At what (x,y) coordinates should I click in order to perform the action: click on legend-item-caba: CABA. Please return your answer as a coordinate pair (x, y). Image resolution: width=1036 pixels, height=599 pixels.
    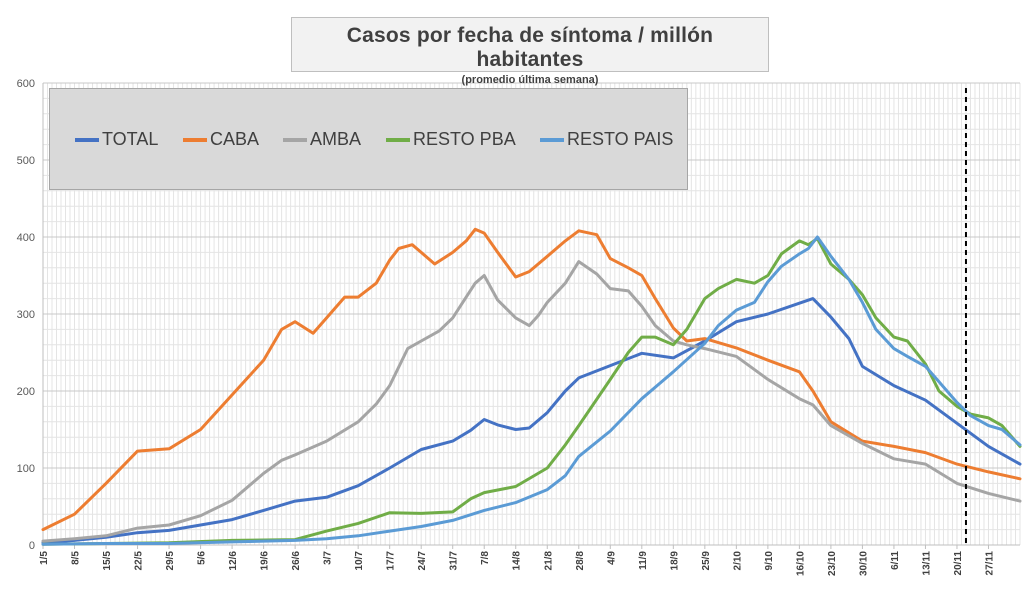
    Looking at the image, I should click on (221, 139).